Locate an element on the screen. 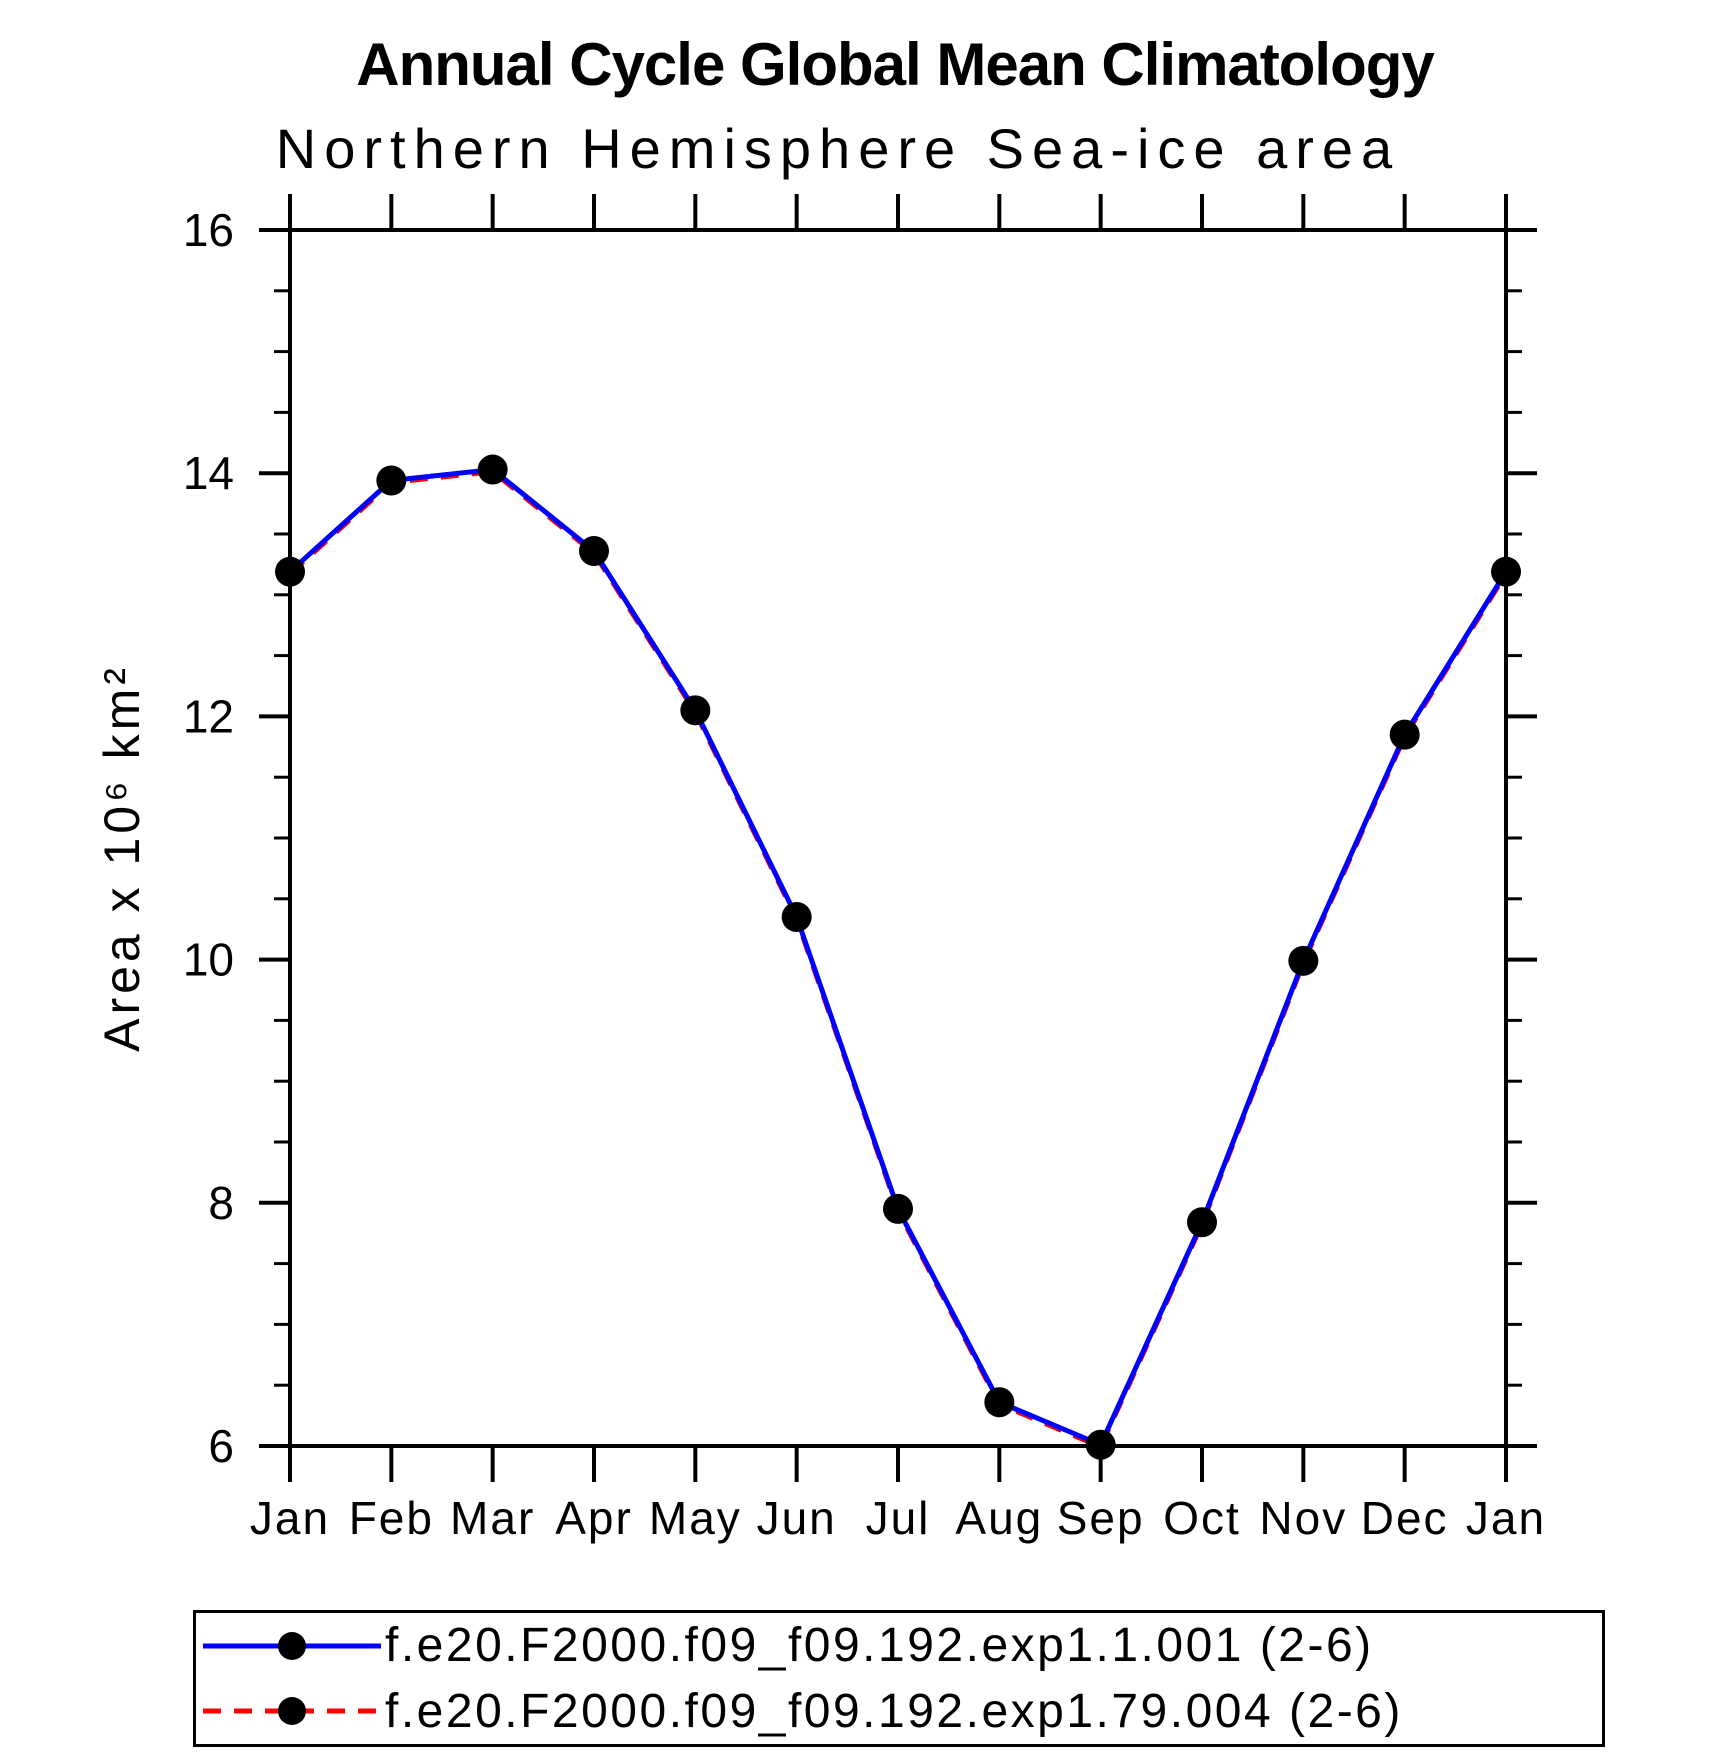 The width and height of the screenshot is (1710, 1757). legend-sample-dashed-line is located at coordinates (292, 1711).